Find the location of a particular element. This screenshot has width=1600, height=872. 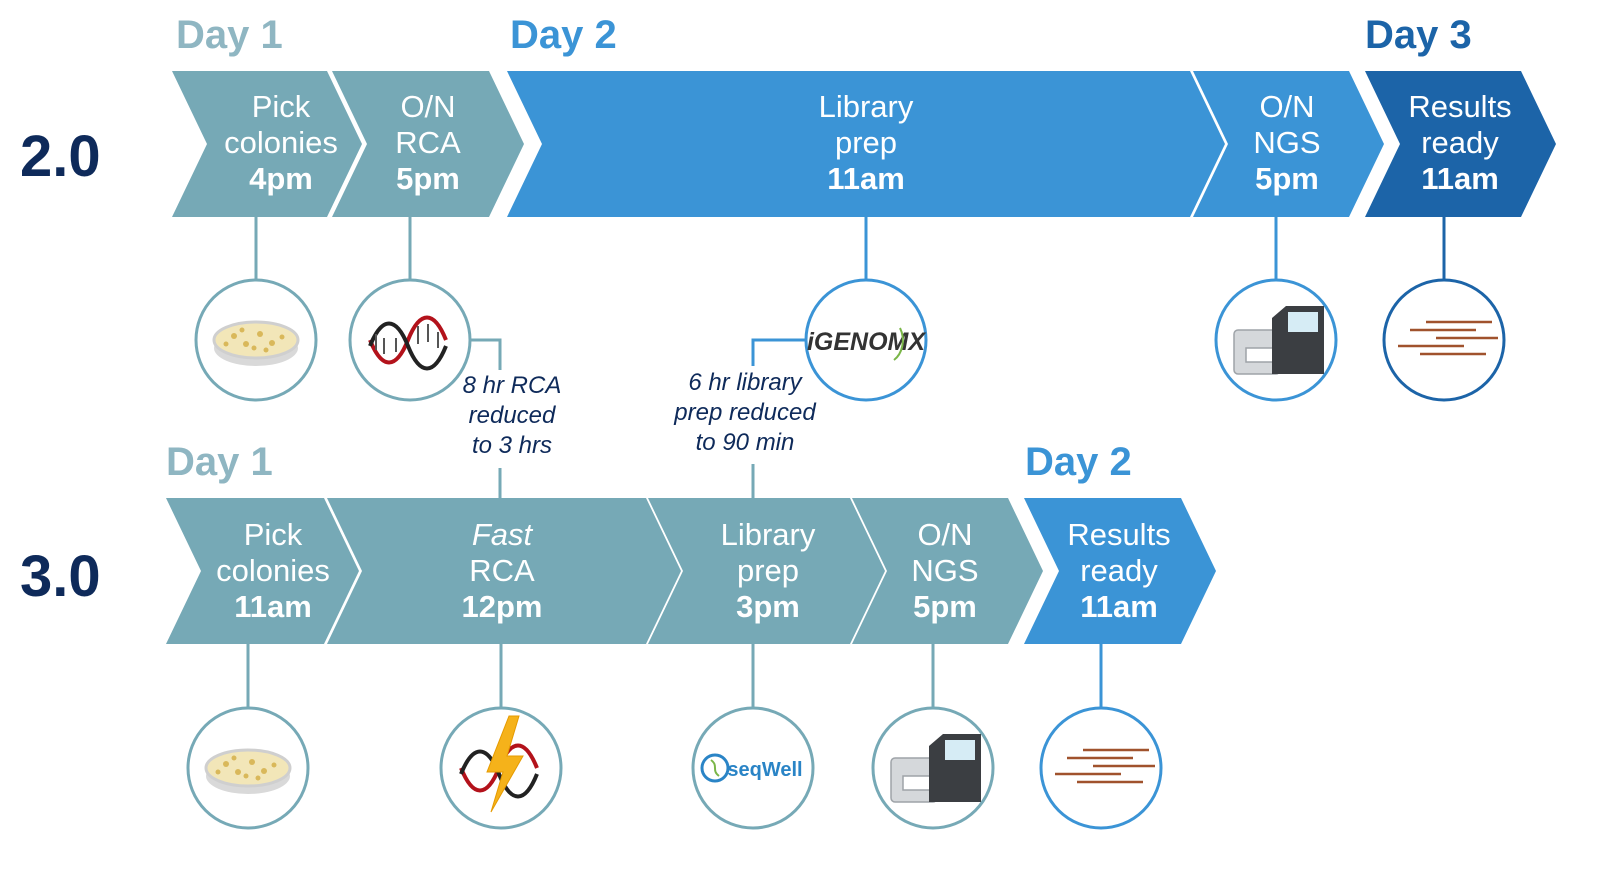

version-label-2-0: 2.0 is located at coordinates (60, 156).